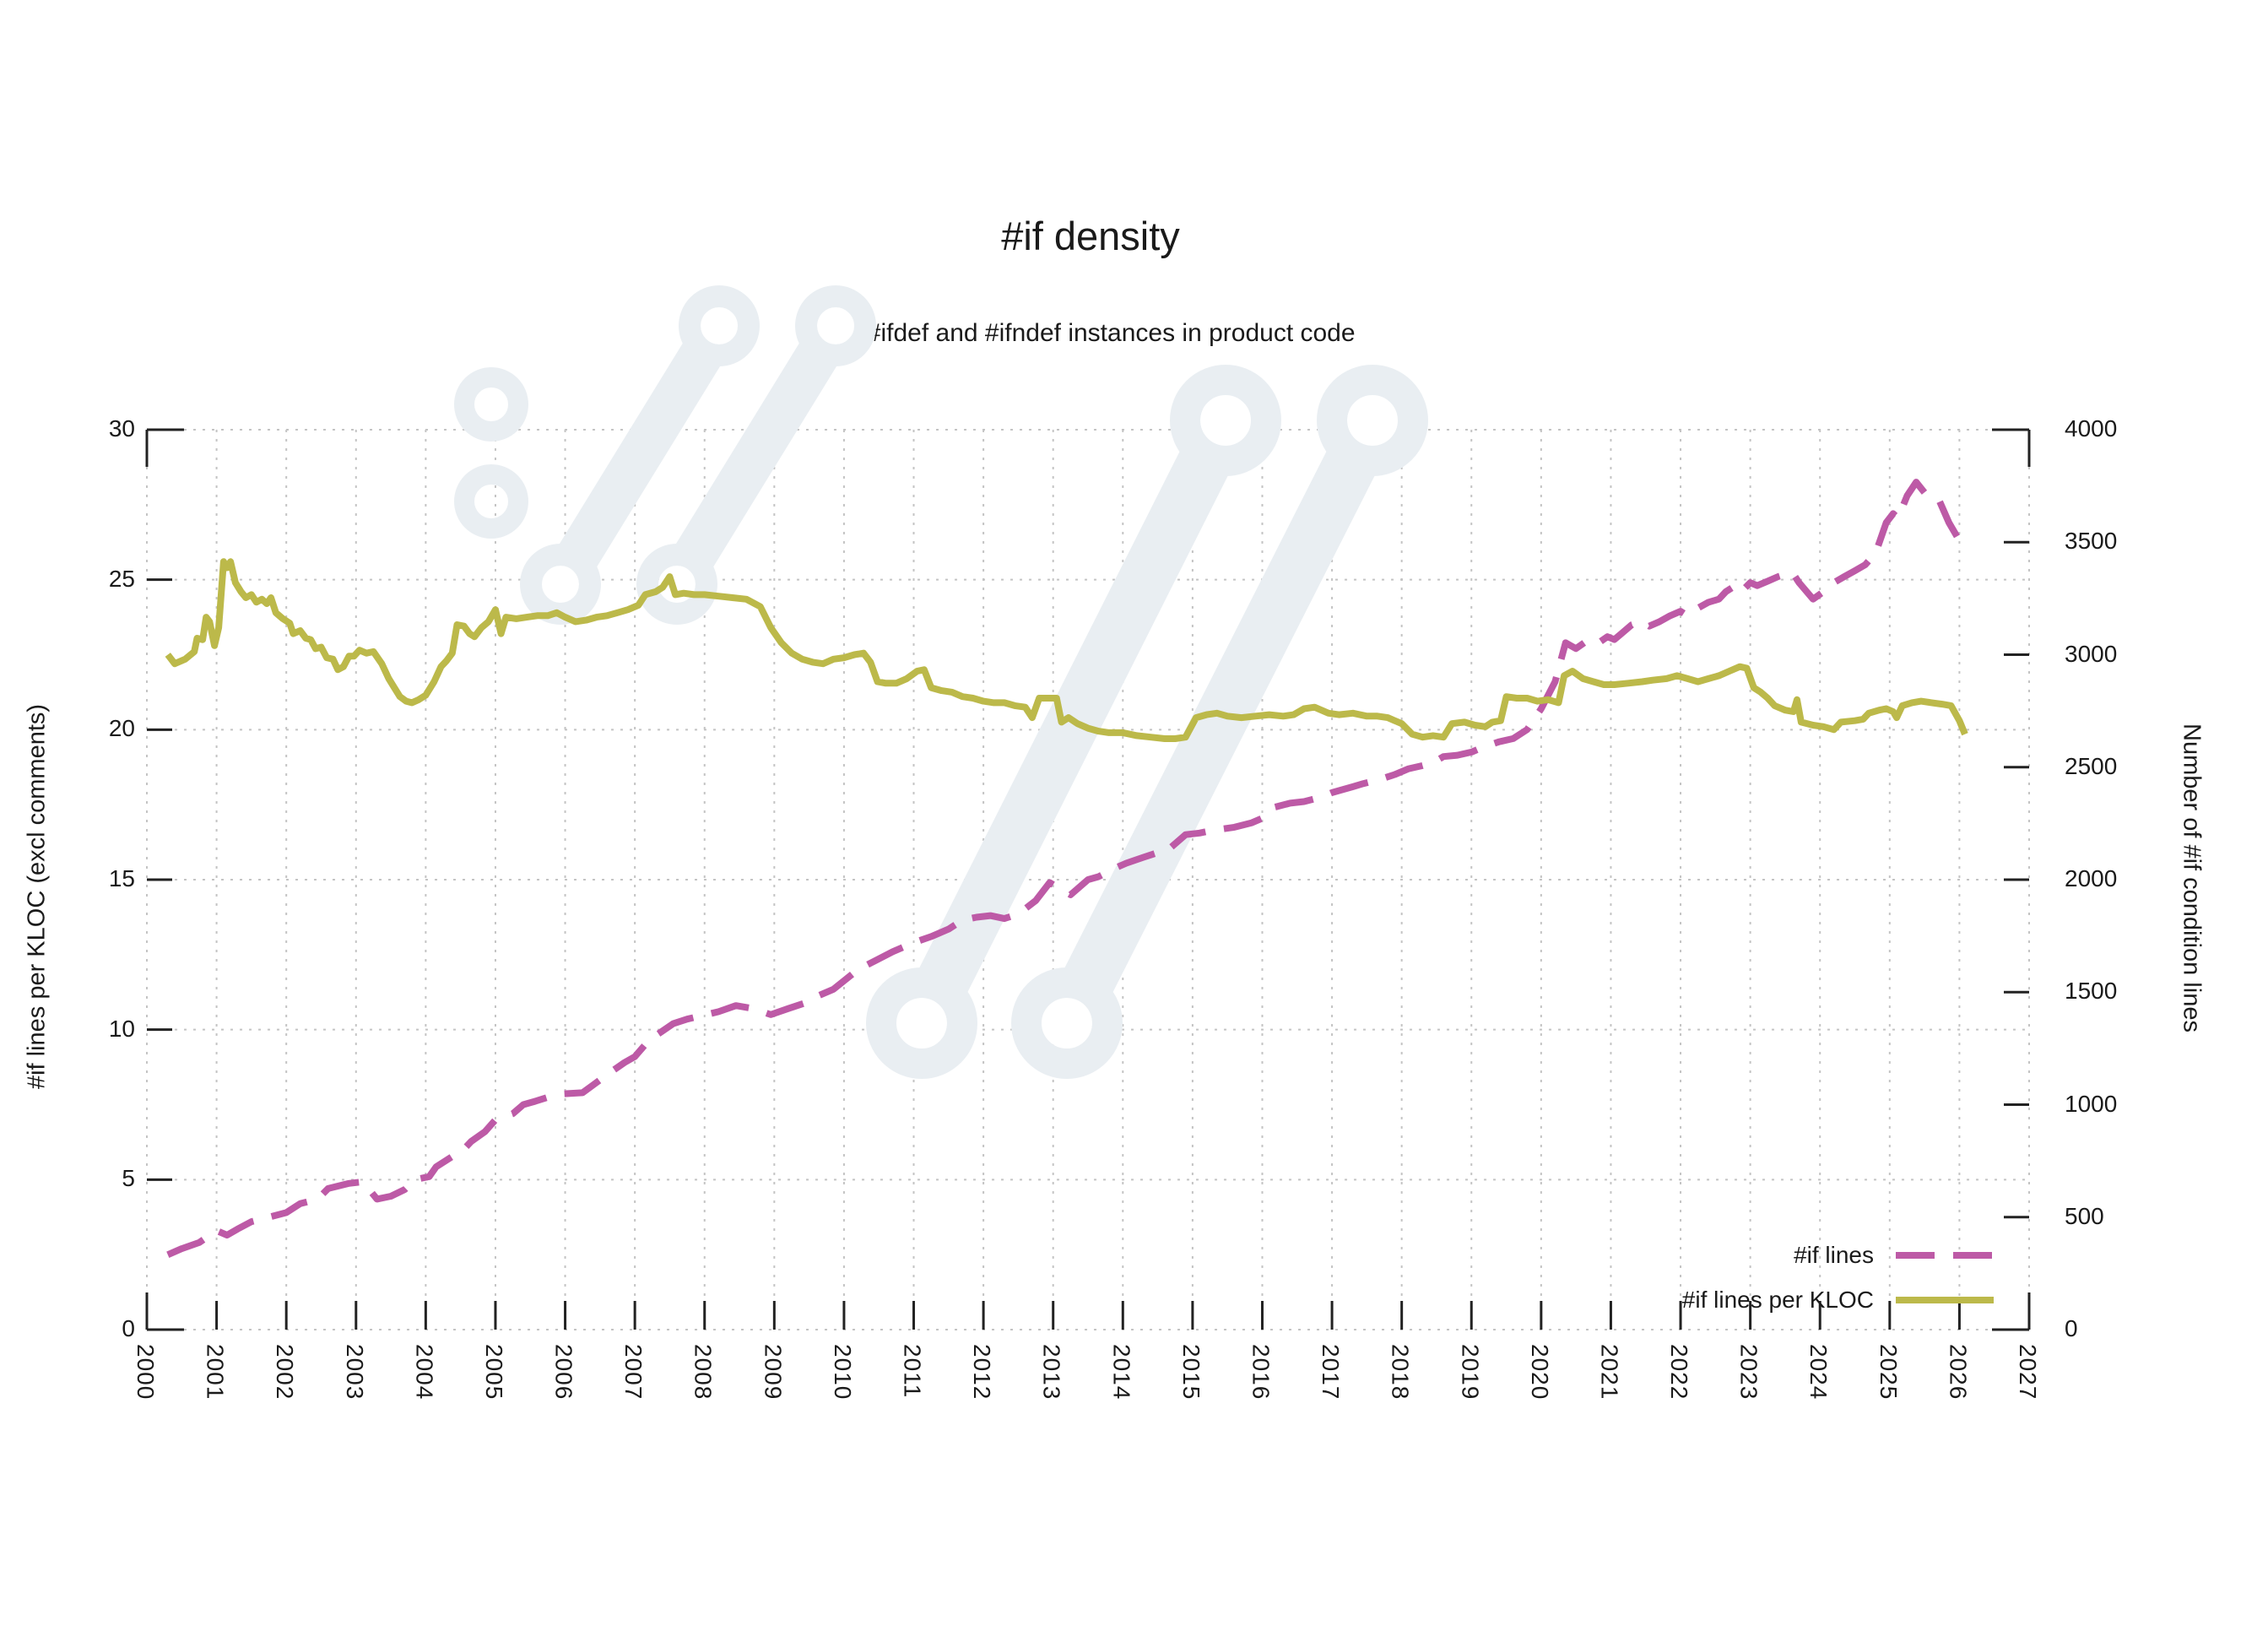  I want to click on x-tick-label: 2013, so click(1052, 1372).